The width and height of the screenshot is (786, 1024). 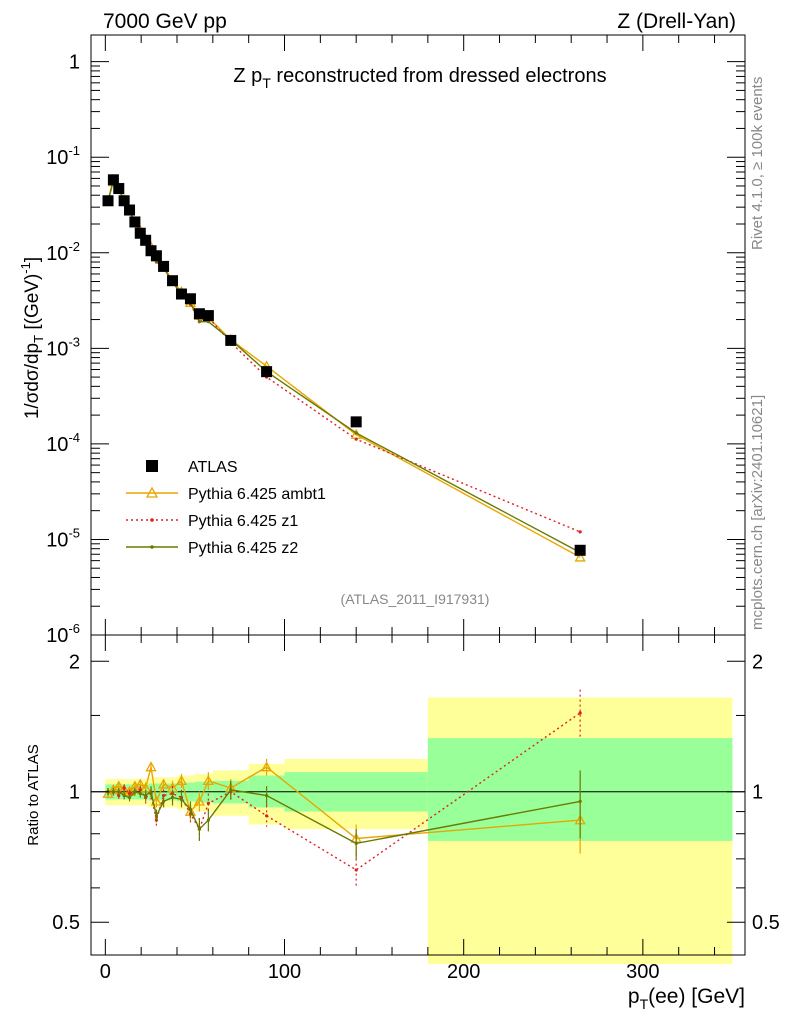 I want to click on ratio-y-tick-label-left-0: 0.5, so click(x=66, y=923).